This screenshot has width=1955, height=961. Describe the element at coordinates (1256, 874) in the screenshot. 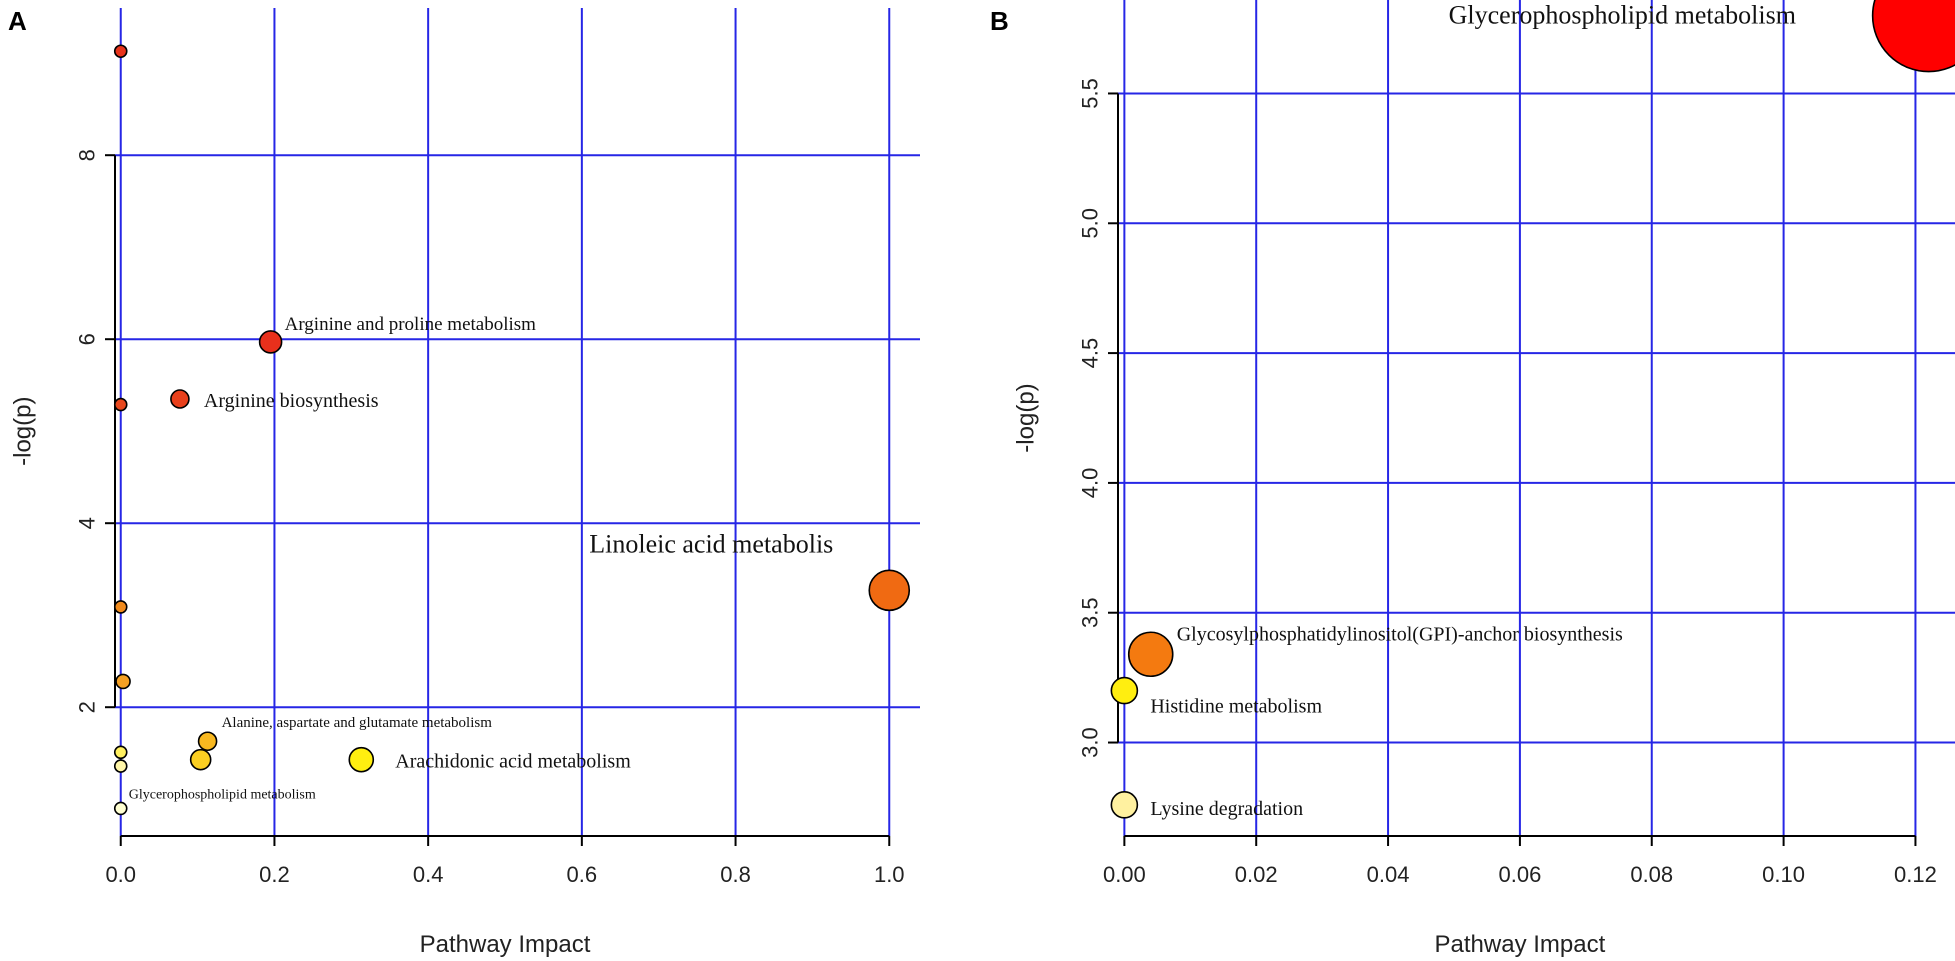

I see `panel-b-x-tick-label-1: 0.02` at that location.